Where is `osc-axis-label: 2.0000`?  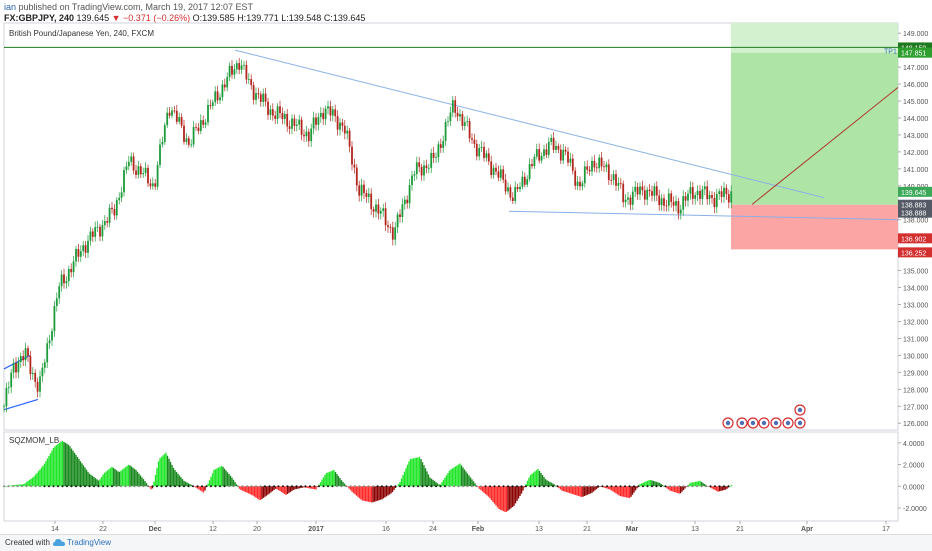
osc-axis-label: 2.0000 is located at coordinates (914, 466).